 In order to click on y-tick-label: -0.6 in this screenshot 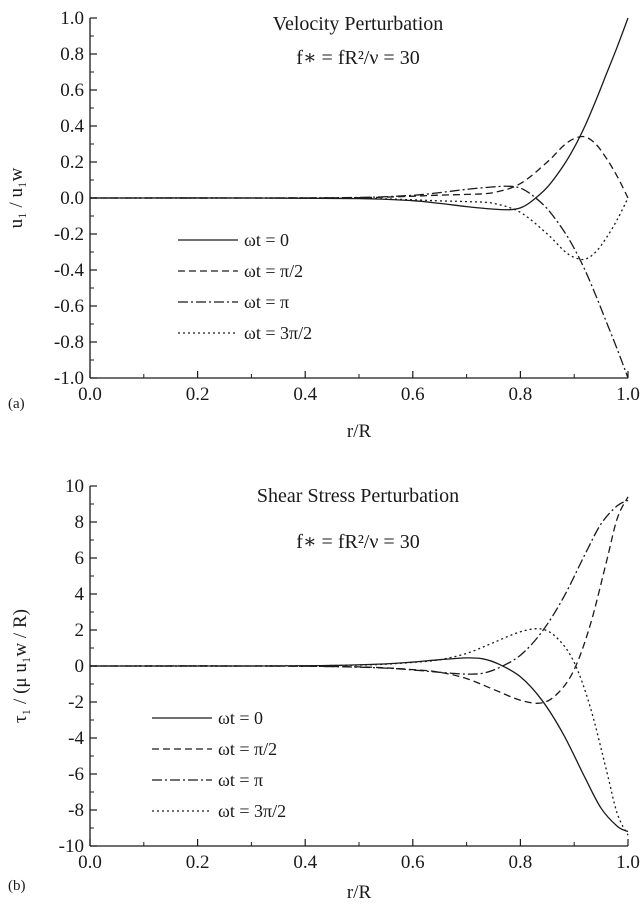, I will do `click(69, 306)`.